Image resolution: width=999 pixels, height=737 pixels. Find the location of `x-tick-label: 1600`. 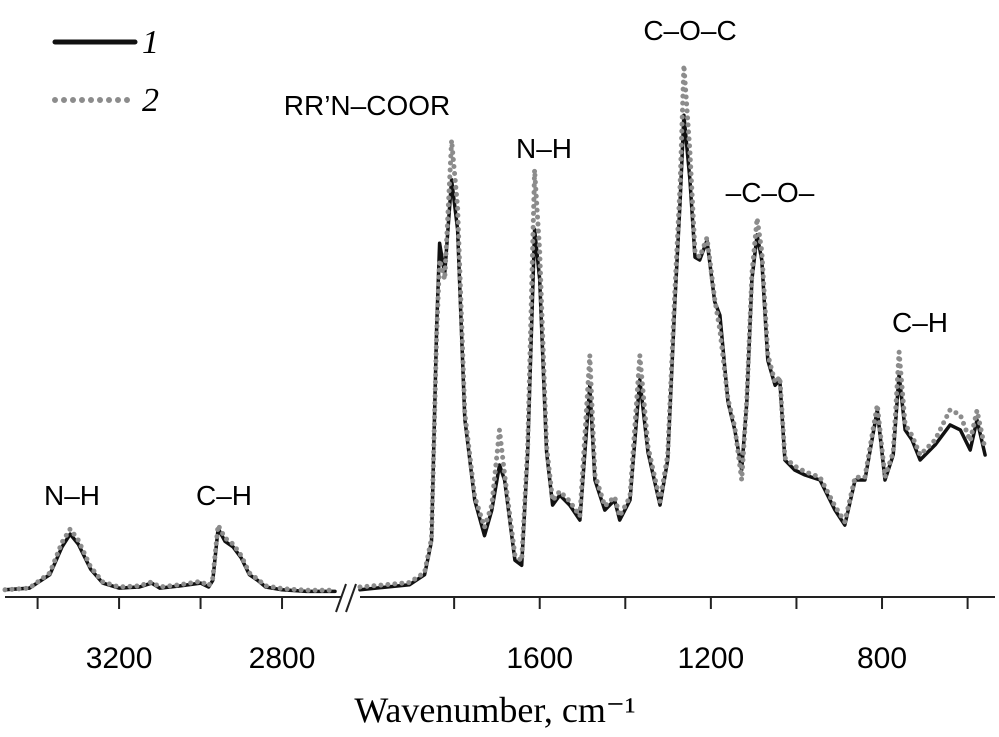

x-tick-label: 1600 is located at coordinates (539, 658).